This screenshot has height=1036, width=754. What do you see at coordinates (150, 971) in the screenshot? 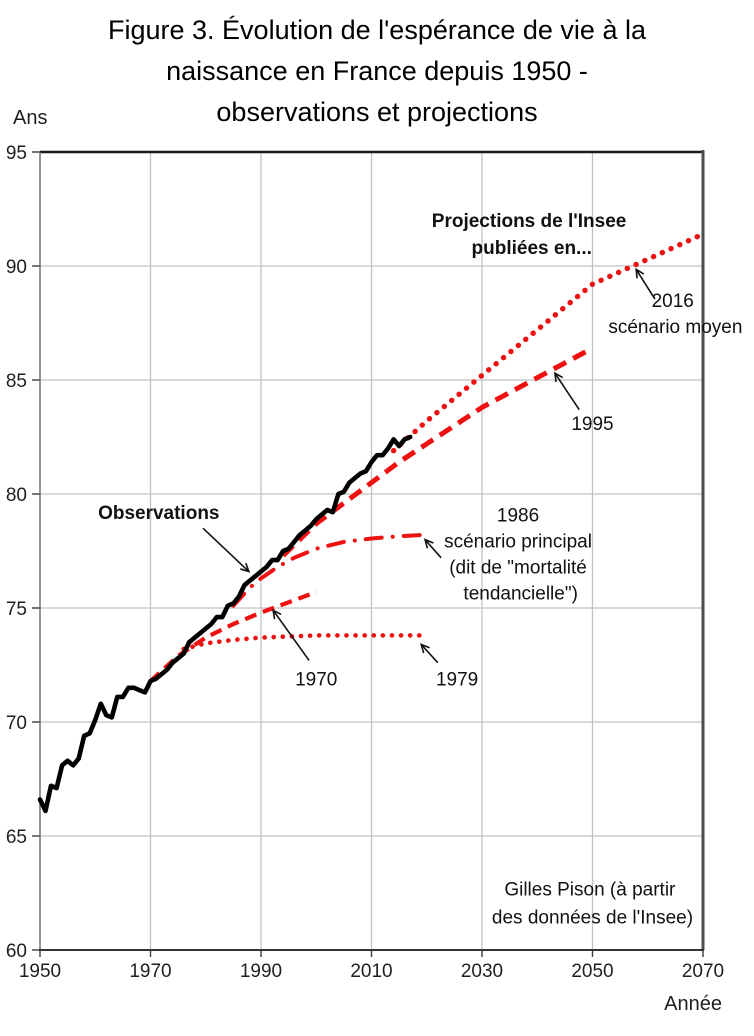
I see `x-tick-label: 1970` at bounding box center [150, 971].